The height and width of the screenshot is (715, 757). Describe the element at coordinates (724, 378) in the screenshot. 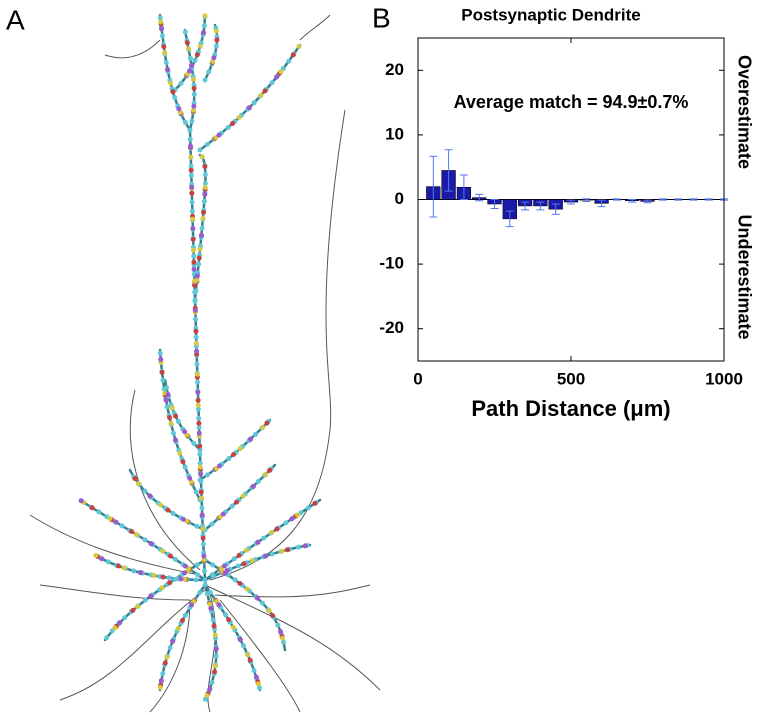

I see `x-tick-label: 1000` at that location.